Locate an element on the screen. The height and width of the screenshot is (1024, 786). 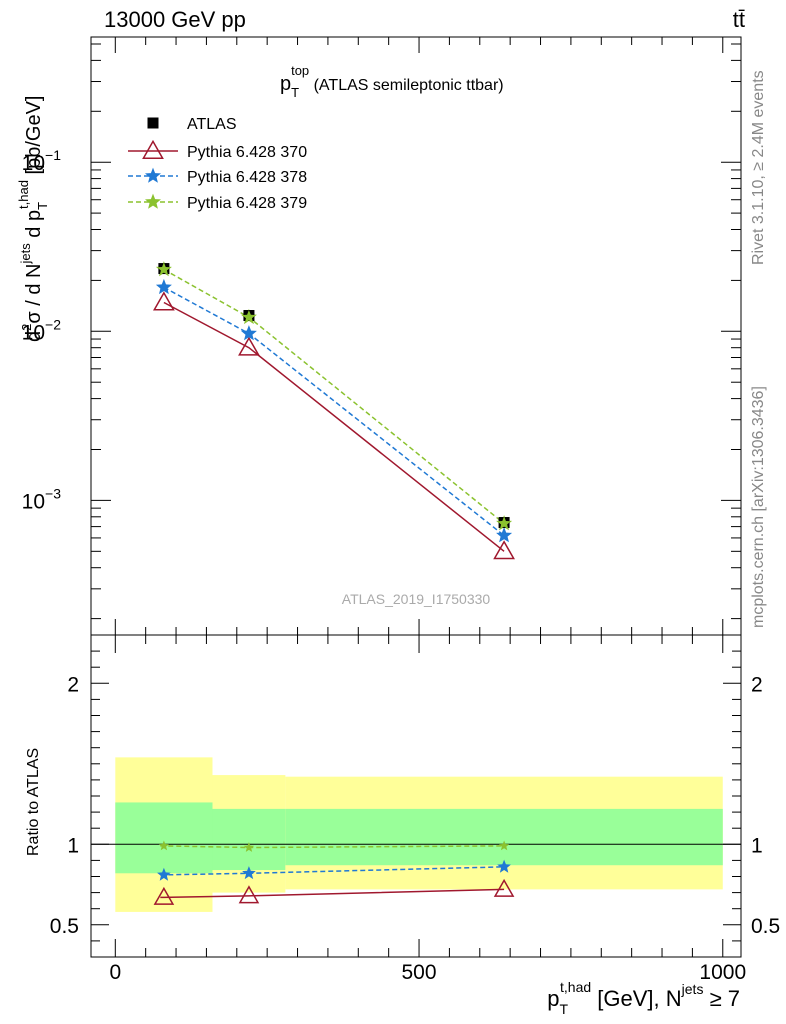
y-tick-label-right: 1 is located at coordinates (757, 845).